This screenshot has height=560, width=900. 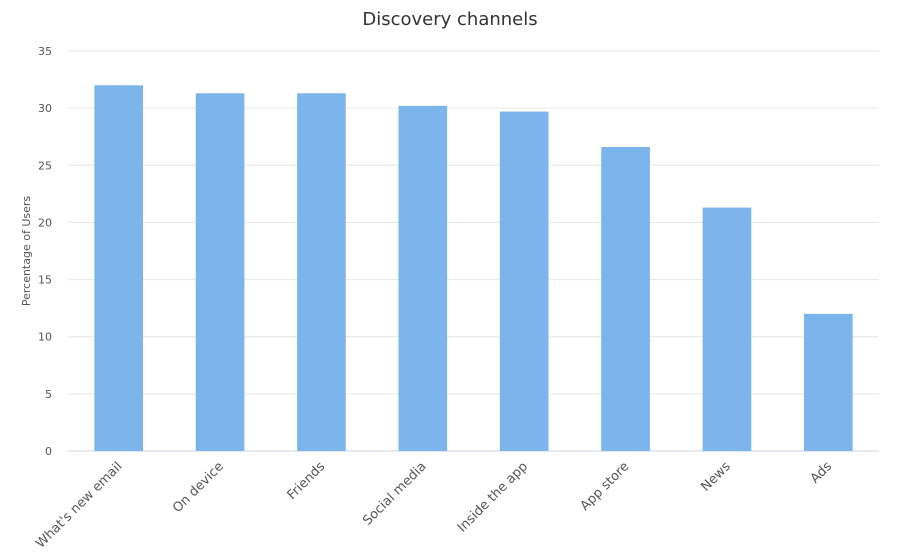 I want to click on x-tick-label: On device, so click(x=198, y=487).